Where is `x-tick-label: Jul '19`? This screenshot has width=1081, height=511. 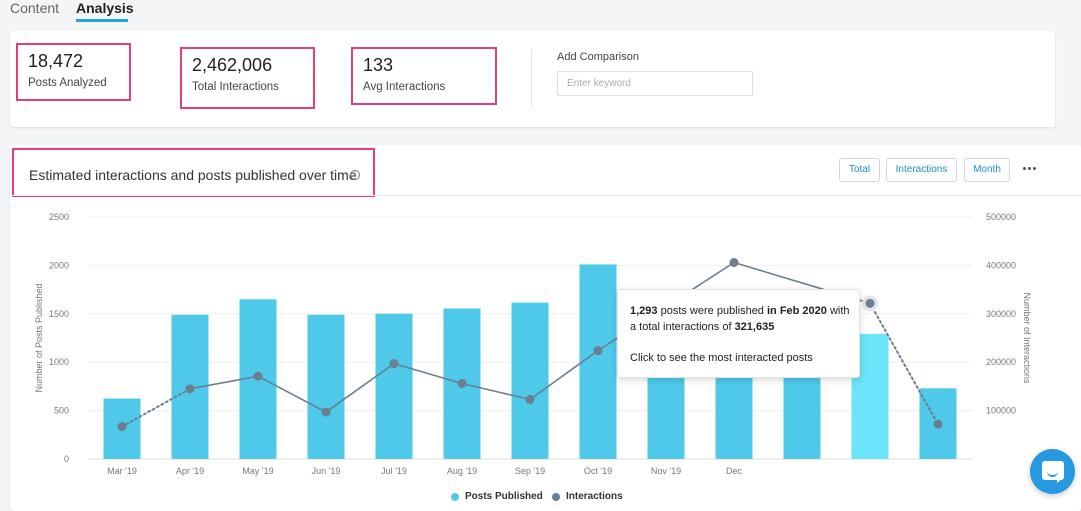
x-tick-label: Jul '19 is located at coordinates (394, 471).